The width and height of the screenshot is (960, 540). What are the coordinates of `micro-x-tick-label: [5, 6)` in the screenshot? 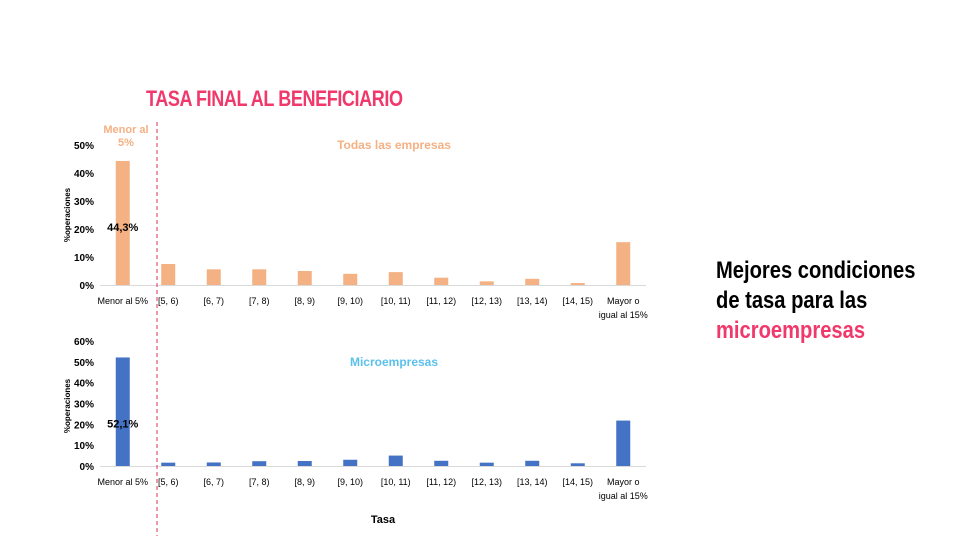 It's located at (168, 482).